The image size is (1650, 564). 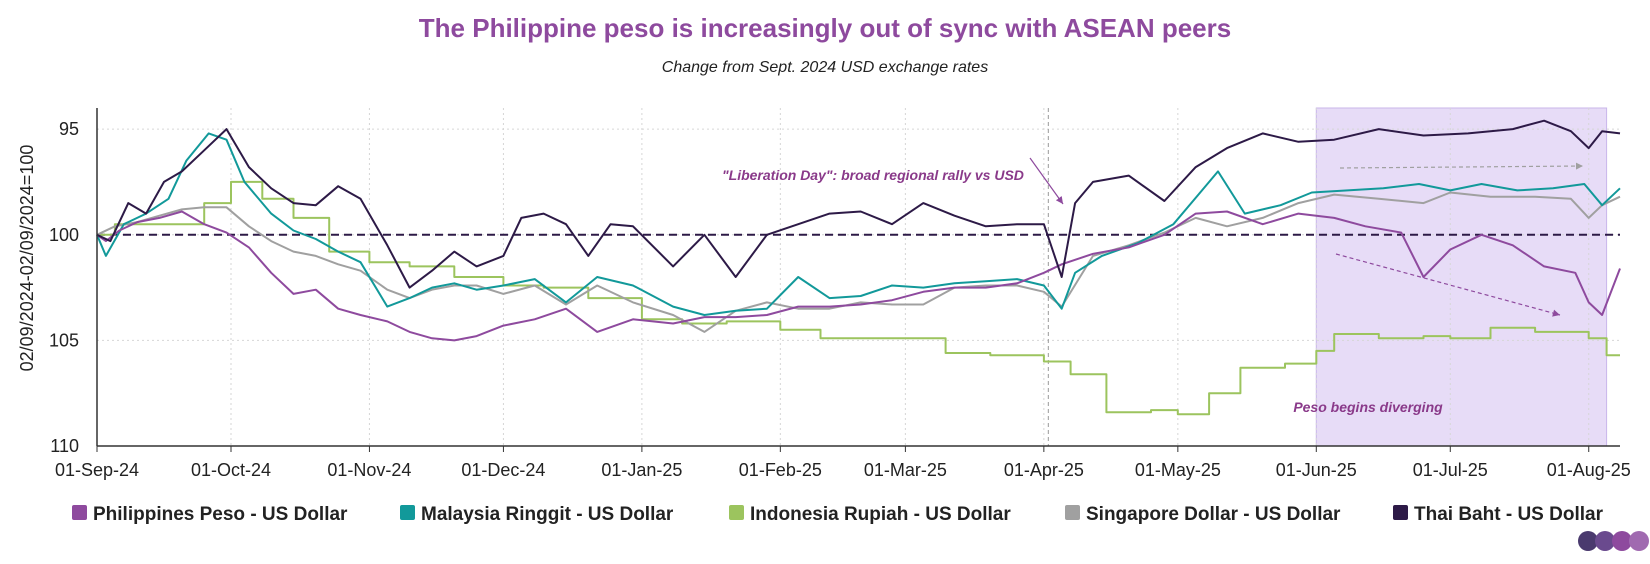 I want to click on highlight-region-group, so click(x=1461, y=277).